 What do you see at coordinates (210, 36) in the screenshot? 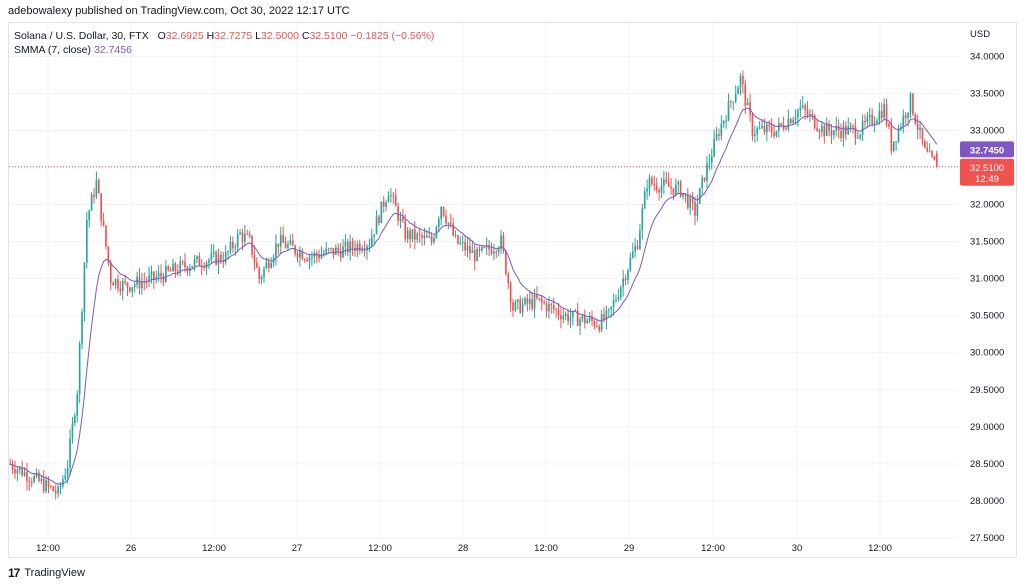
I see `high-label: H` at bounding box center [210, 36].